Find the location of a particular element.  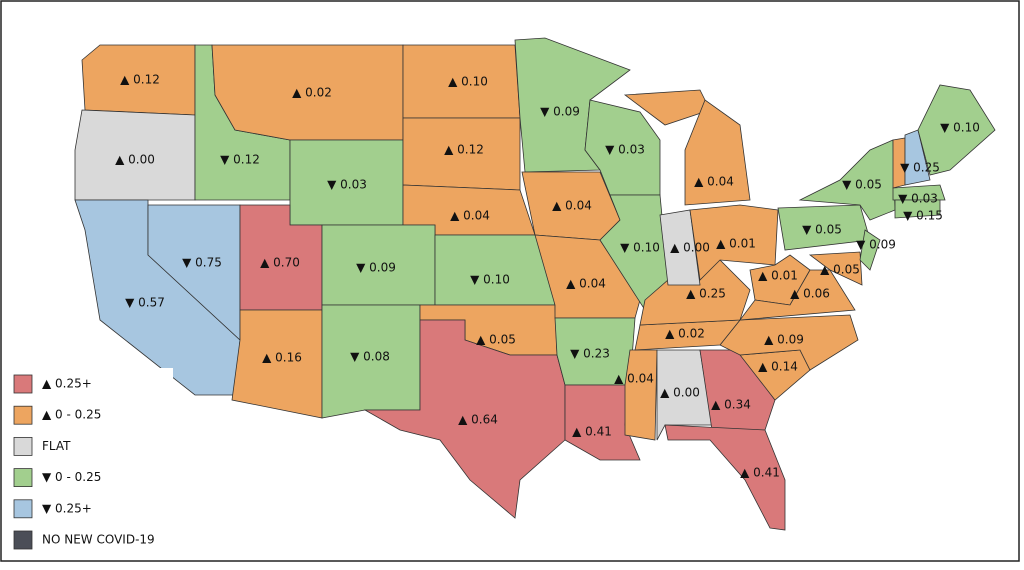

state-label: ▲ 0.14 is located at coordinates (778, 367).